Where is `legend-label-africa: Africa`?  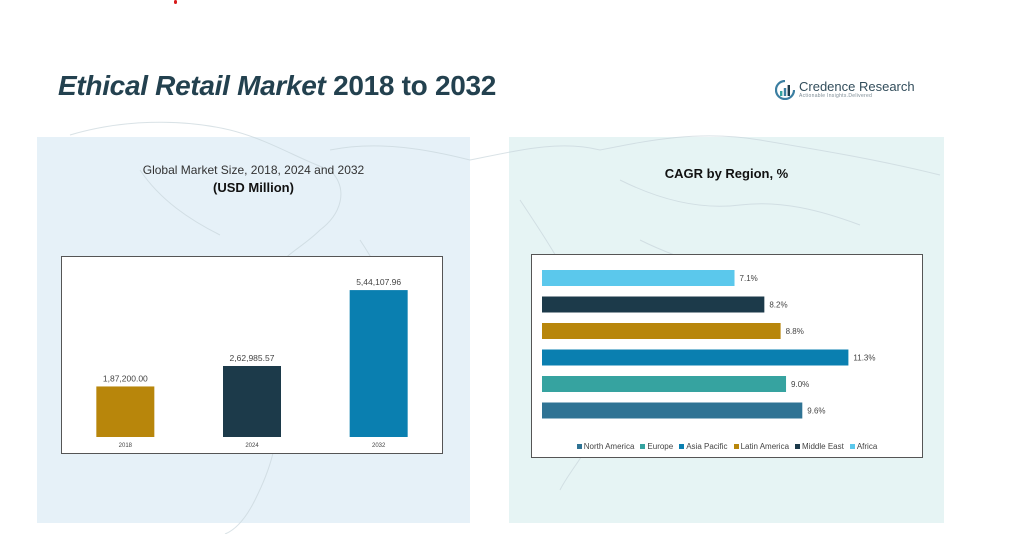 legend-label-africa: Africa is located at coordinates (867, 446).